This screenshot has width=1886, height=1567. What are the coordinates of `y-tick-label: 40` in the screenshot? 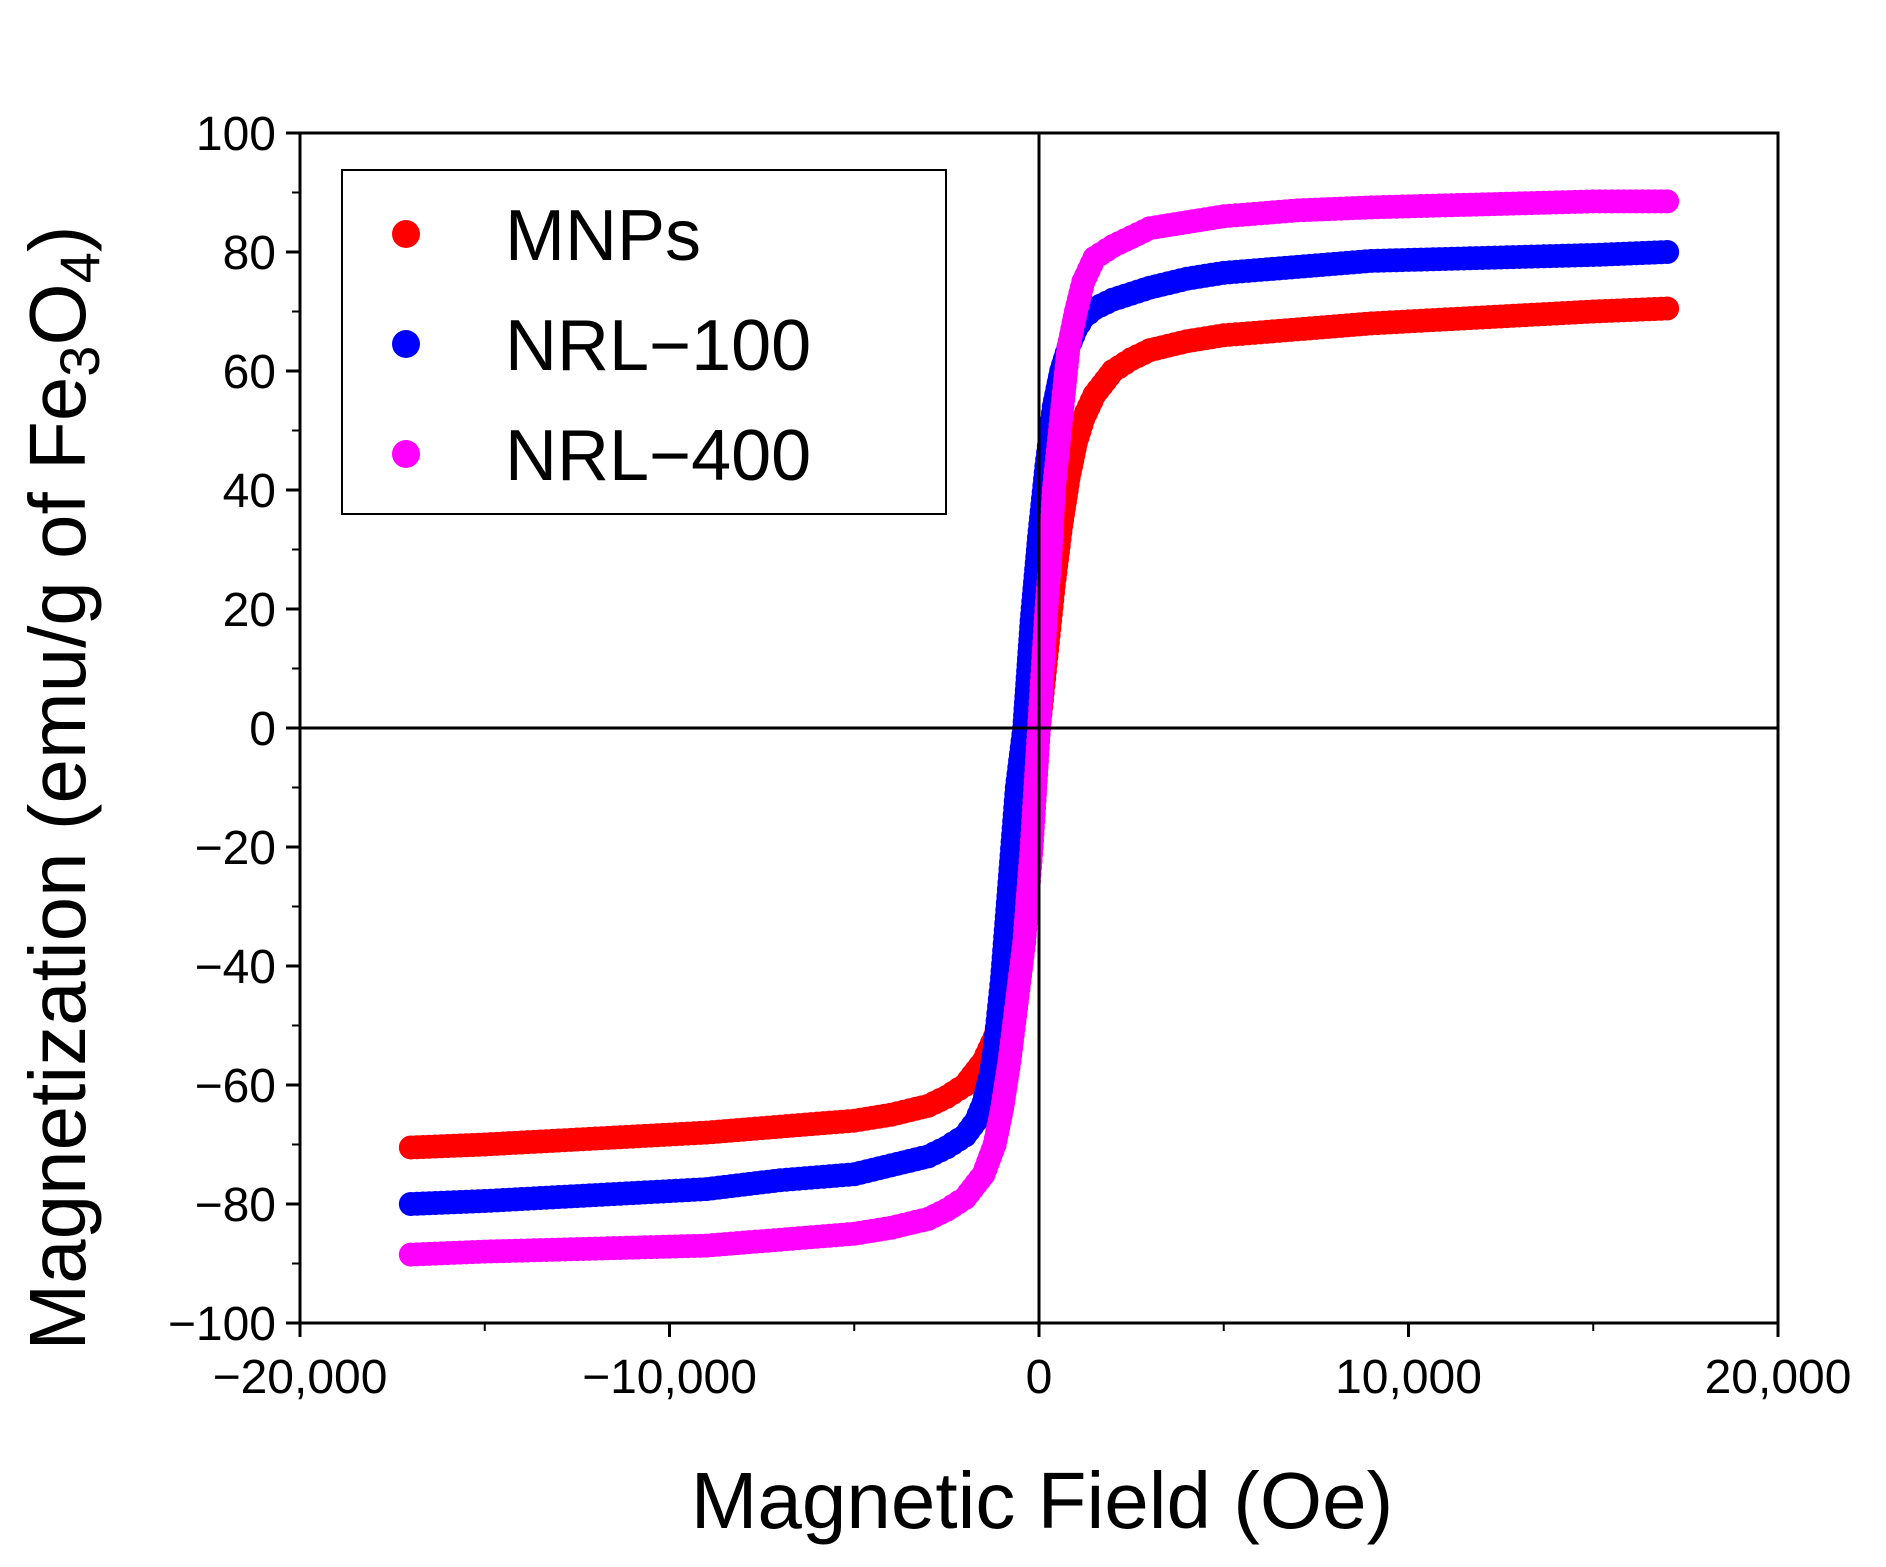 It's located at (249, 491).